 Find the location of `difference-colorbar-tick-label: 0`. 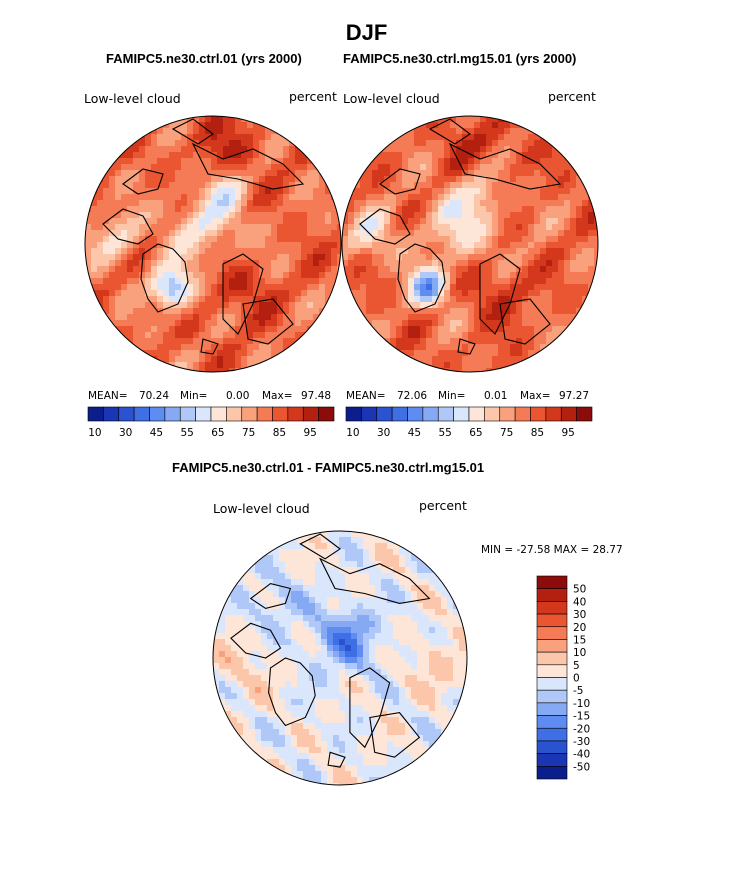

difference-colorbar-tick-label: 0 is located at coordinates (576, 679).